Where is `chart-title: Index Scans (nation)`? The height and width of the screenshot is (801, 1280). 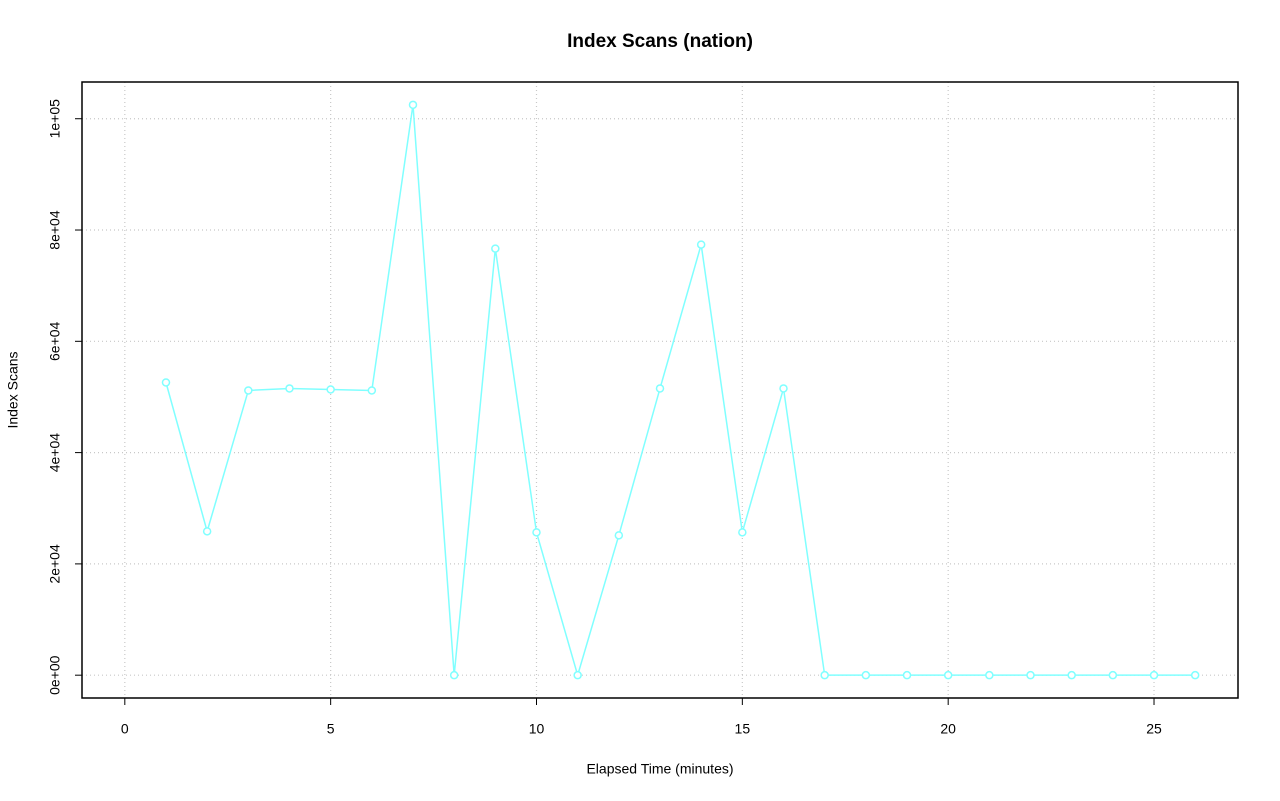
chart-title: Index Scans (nation) is located at coordinates (660, 41).